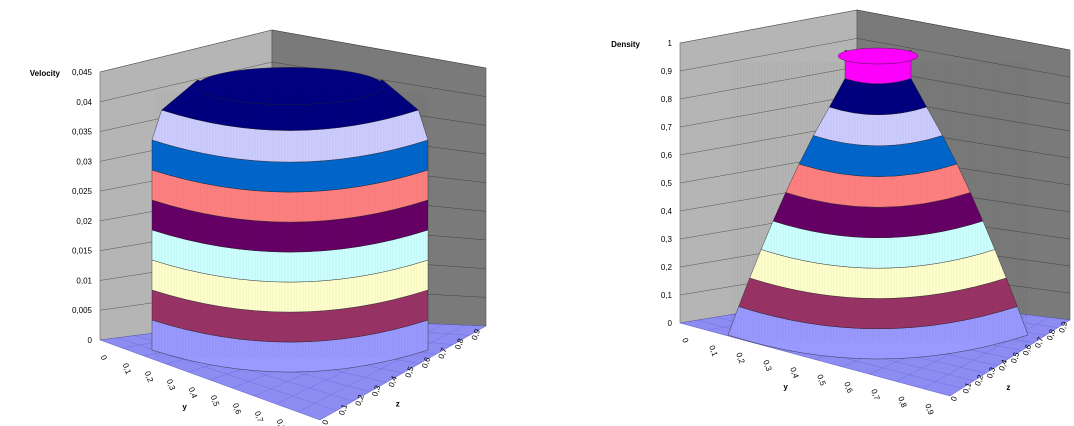 The width and height of the screenshot is (1074, 426). Describe the element at coordinates (670, 43) in the screenshot. I see `z-tick-label: 1` at that location.